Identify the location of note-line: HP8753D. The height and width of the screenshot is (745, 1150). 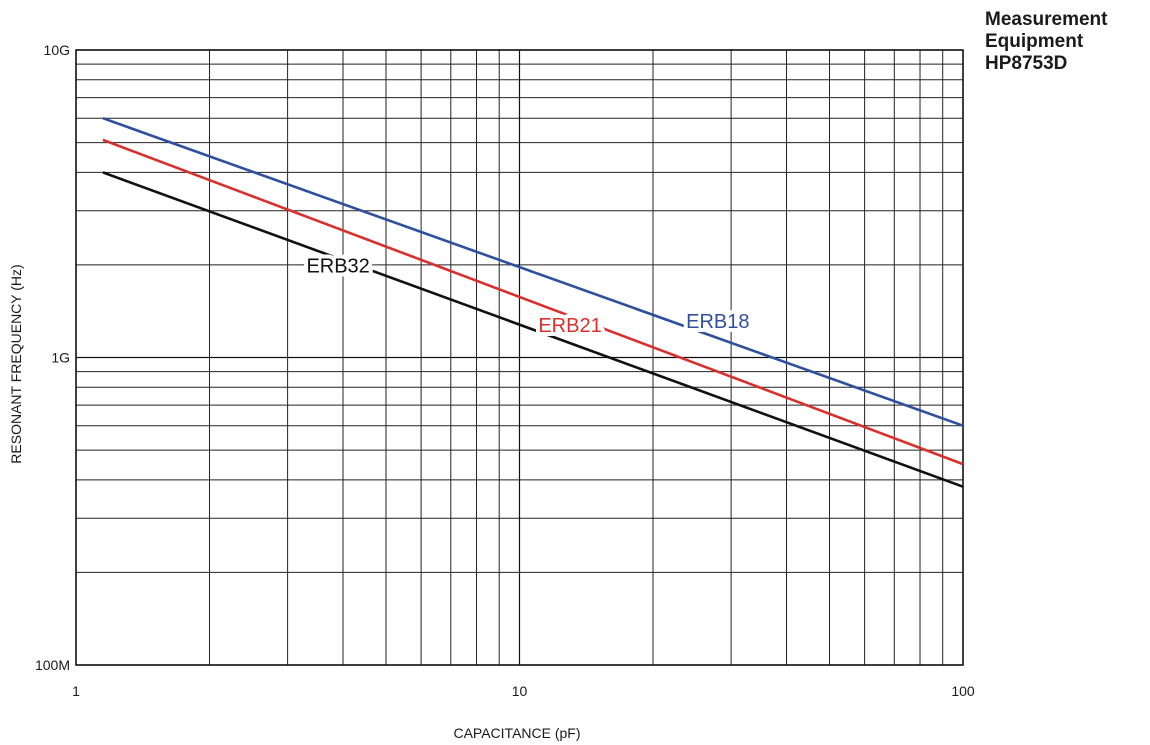
(1026, 63).